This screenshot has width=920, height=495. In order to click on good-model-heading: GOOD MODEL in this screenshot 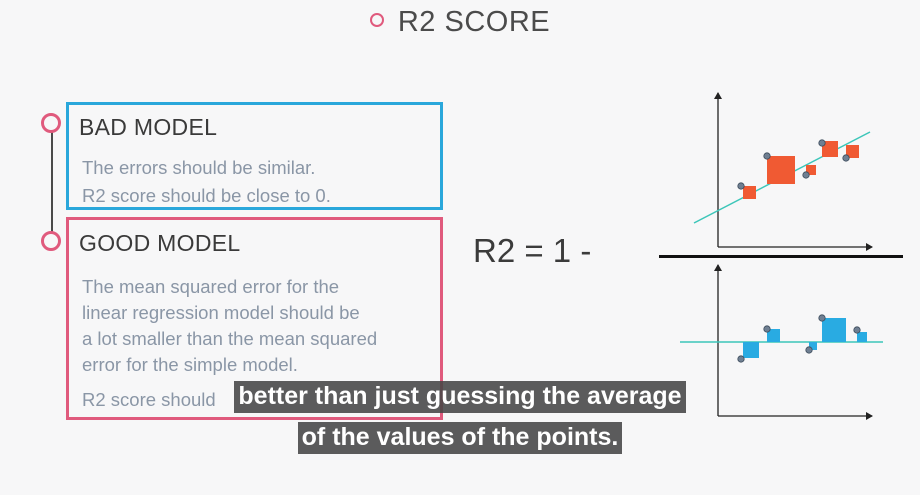, I will do `click(160, 243)`.